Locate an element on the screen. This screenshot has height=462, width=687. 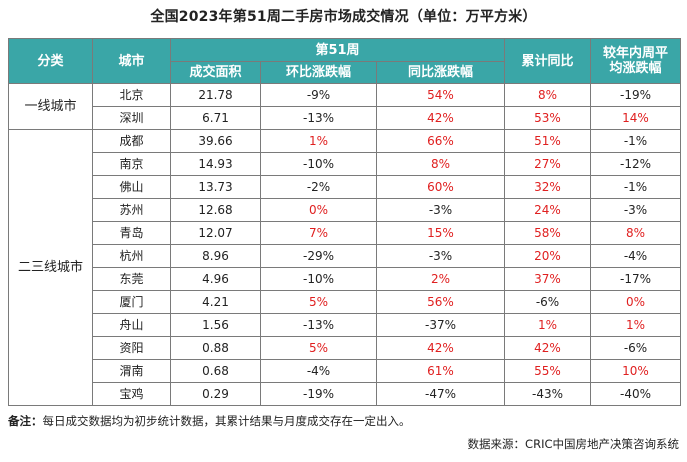
table-row: 宝鸡 0.29 -19% -47% -43% -40% is located at coordinates (345, 394).